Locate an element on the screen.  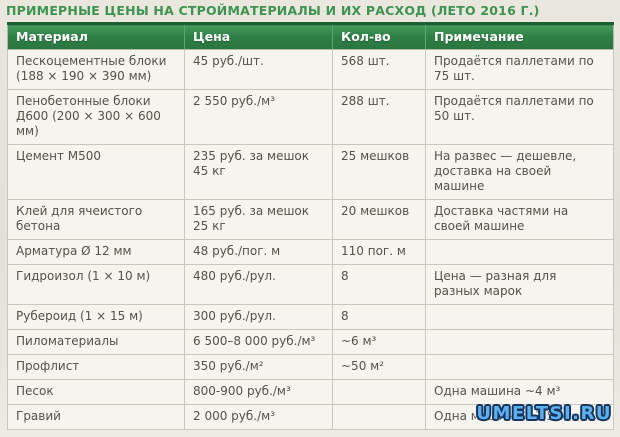
qty-cell: 288 шт. is located at coordinates (379, 117).